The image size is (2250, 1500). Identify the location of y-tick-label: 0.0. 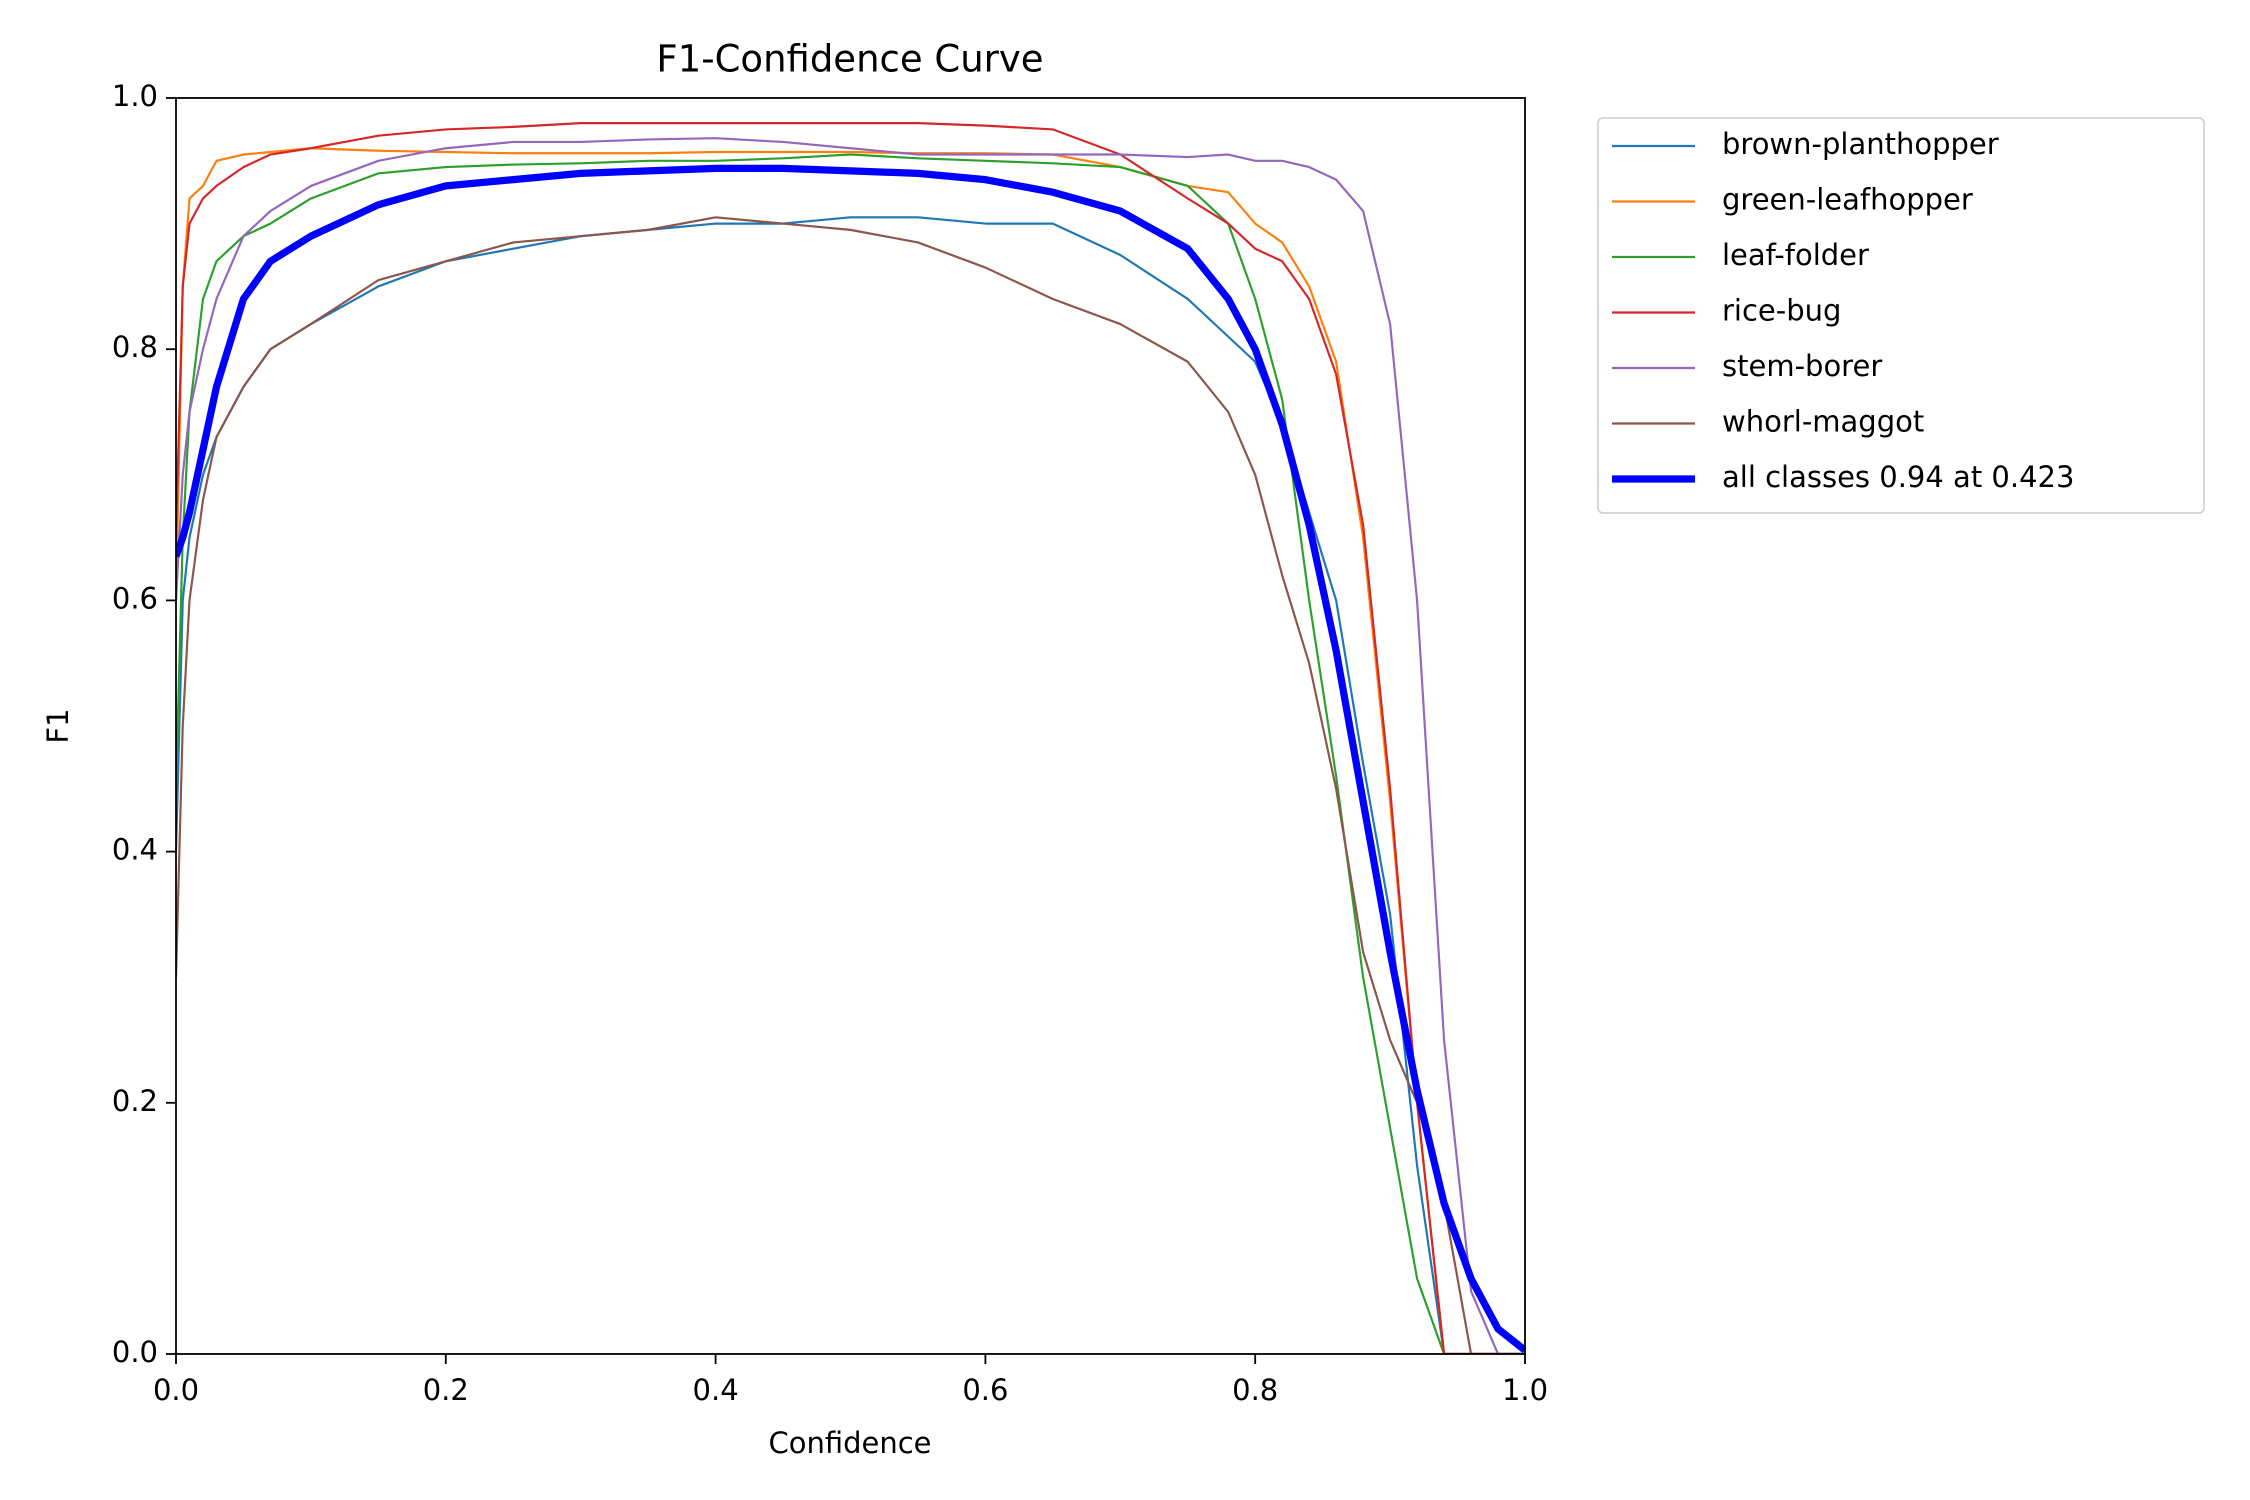
(135, 1352).